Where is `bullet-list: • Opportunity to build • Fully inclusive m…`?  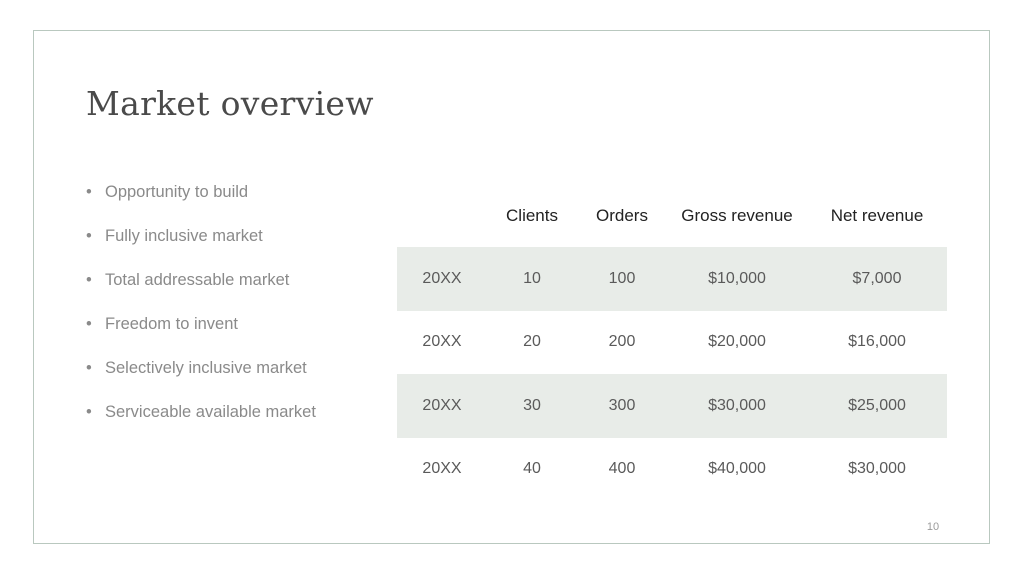
bullet-list: • Opportunity to build • Fully inclusive m… is located at coordinates (206, 313).